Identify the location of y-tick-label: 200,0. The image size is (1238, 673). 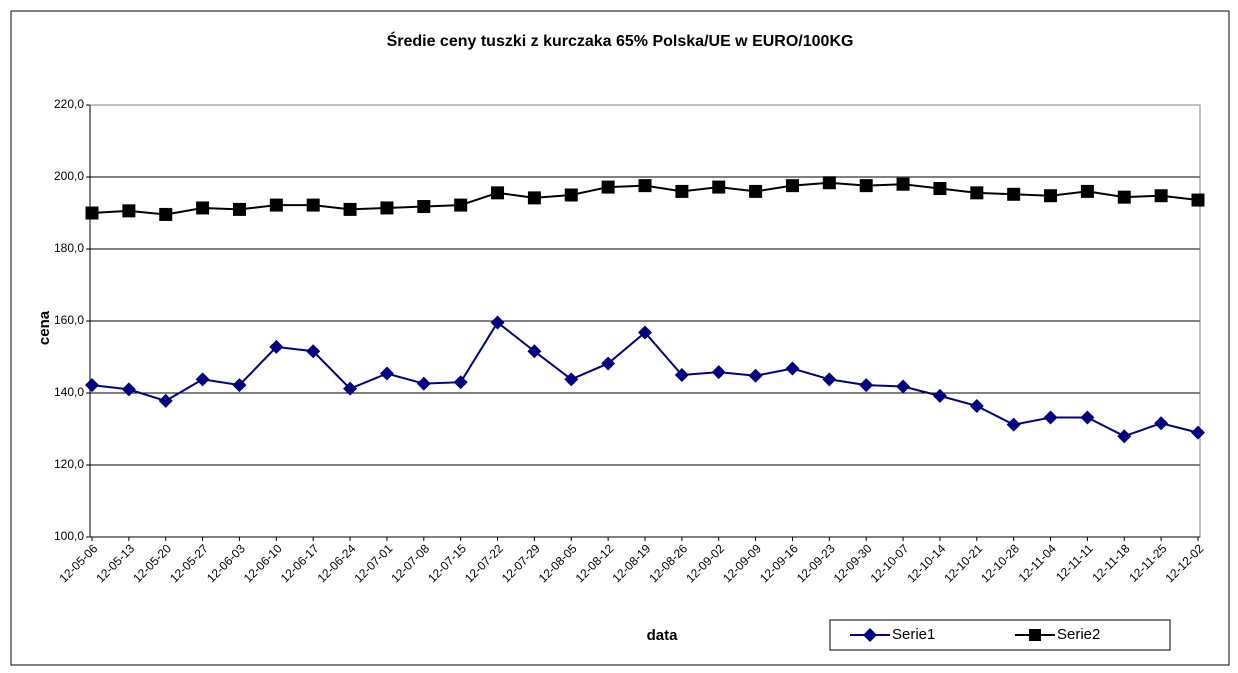
(69, 176).